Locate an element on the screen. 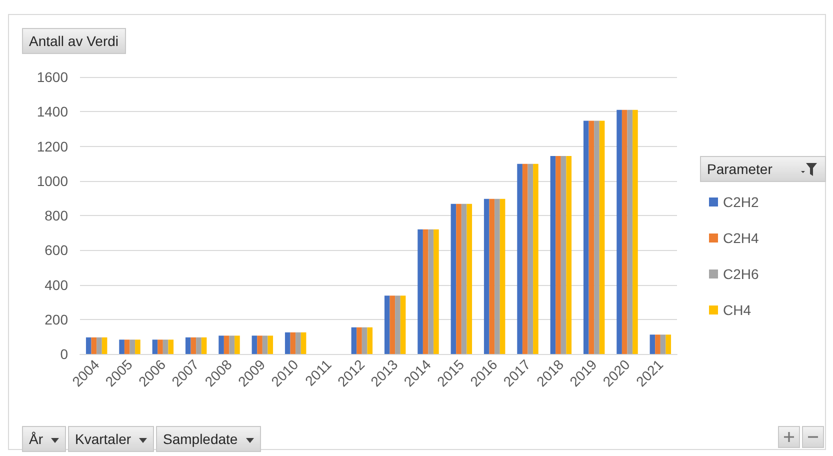  y-tick-label: 0 is located at coordinates (64, 354).